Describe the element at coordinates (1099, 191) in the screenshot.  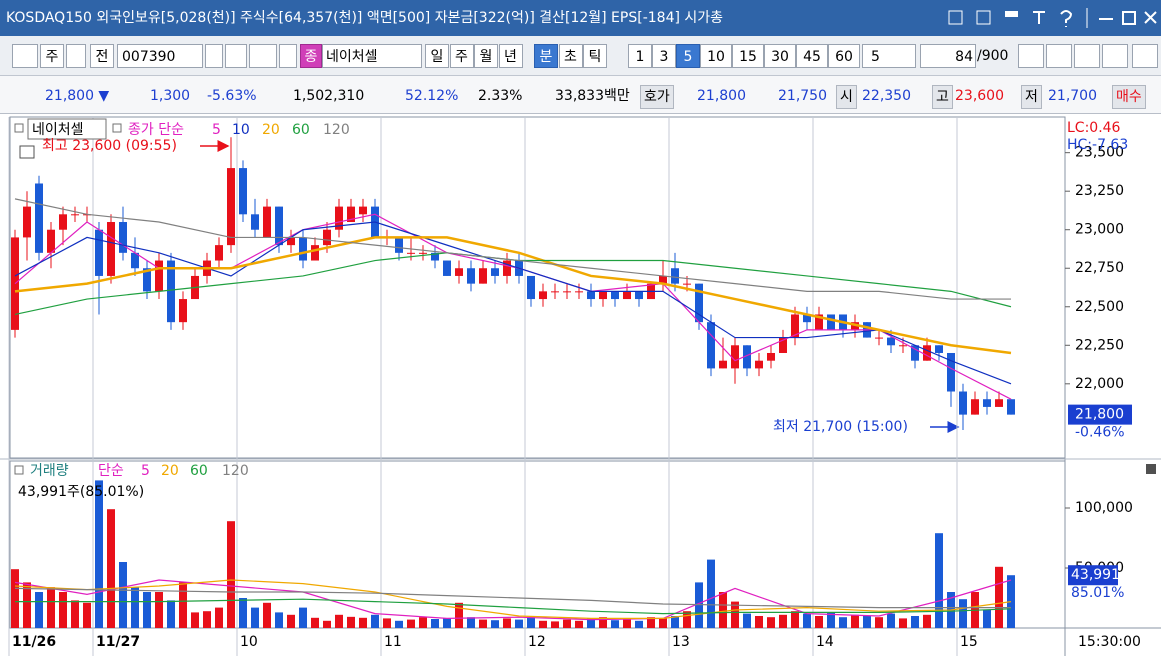
I see `y-tick-label: 23,250` at that location.